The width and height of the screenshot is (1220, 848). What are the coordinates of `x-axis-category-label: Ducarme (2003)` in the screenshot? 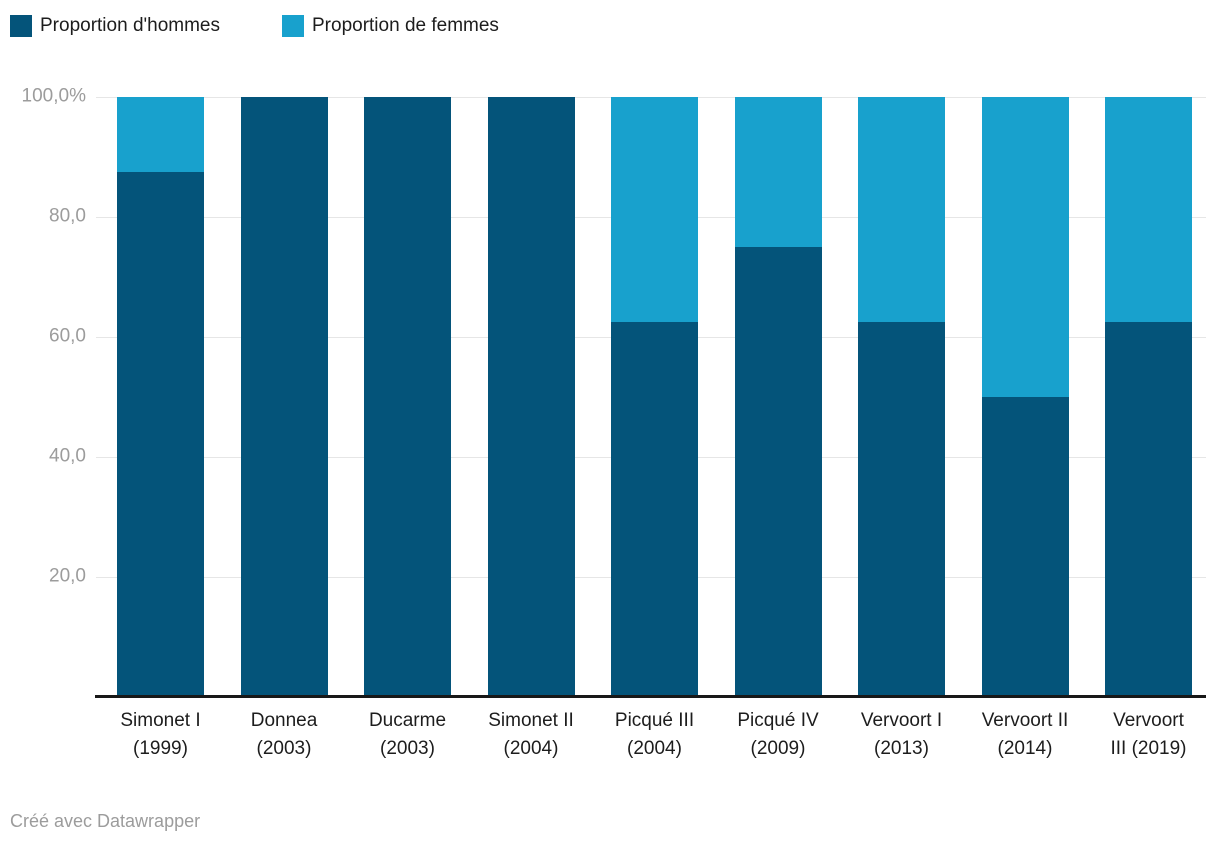 It's located at (407, 734).